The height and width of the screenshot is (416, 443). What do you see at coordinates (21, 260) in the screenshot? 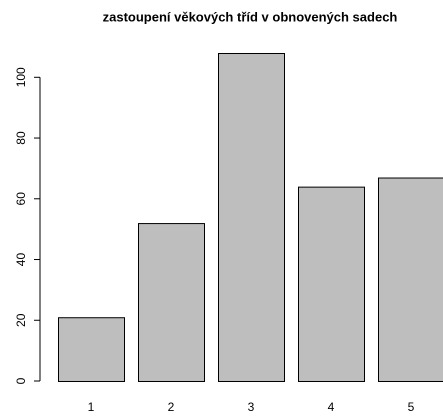
I see `y-tick-label: 40` at bounding box center [21, 260].